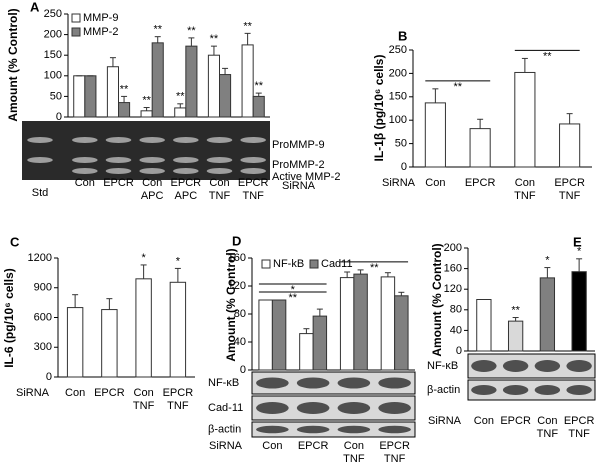 This screenshot has height=464, width=600. Describe the element at coordinates (547, 56) in the screenshot. I see `comparison-label: **` at that location.